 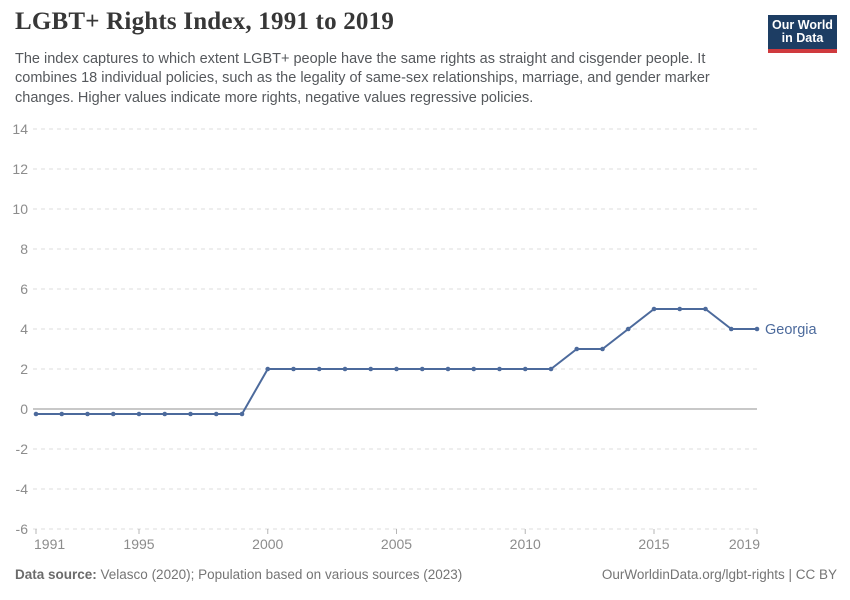 I want to click on x-axis-label-2015: 2015, so click(x=653, y=544).